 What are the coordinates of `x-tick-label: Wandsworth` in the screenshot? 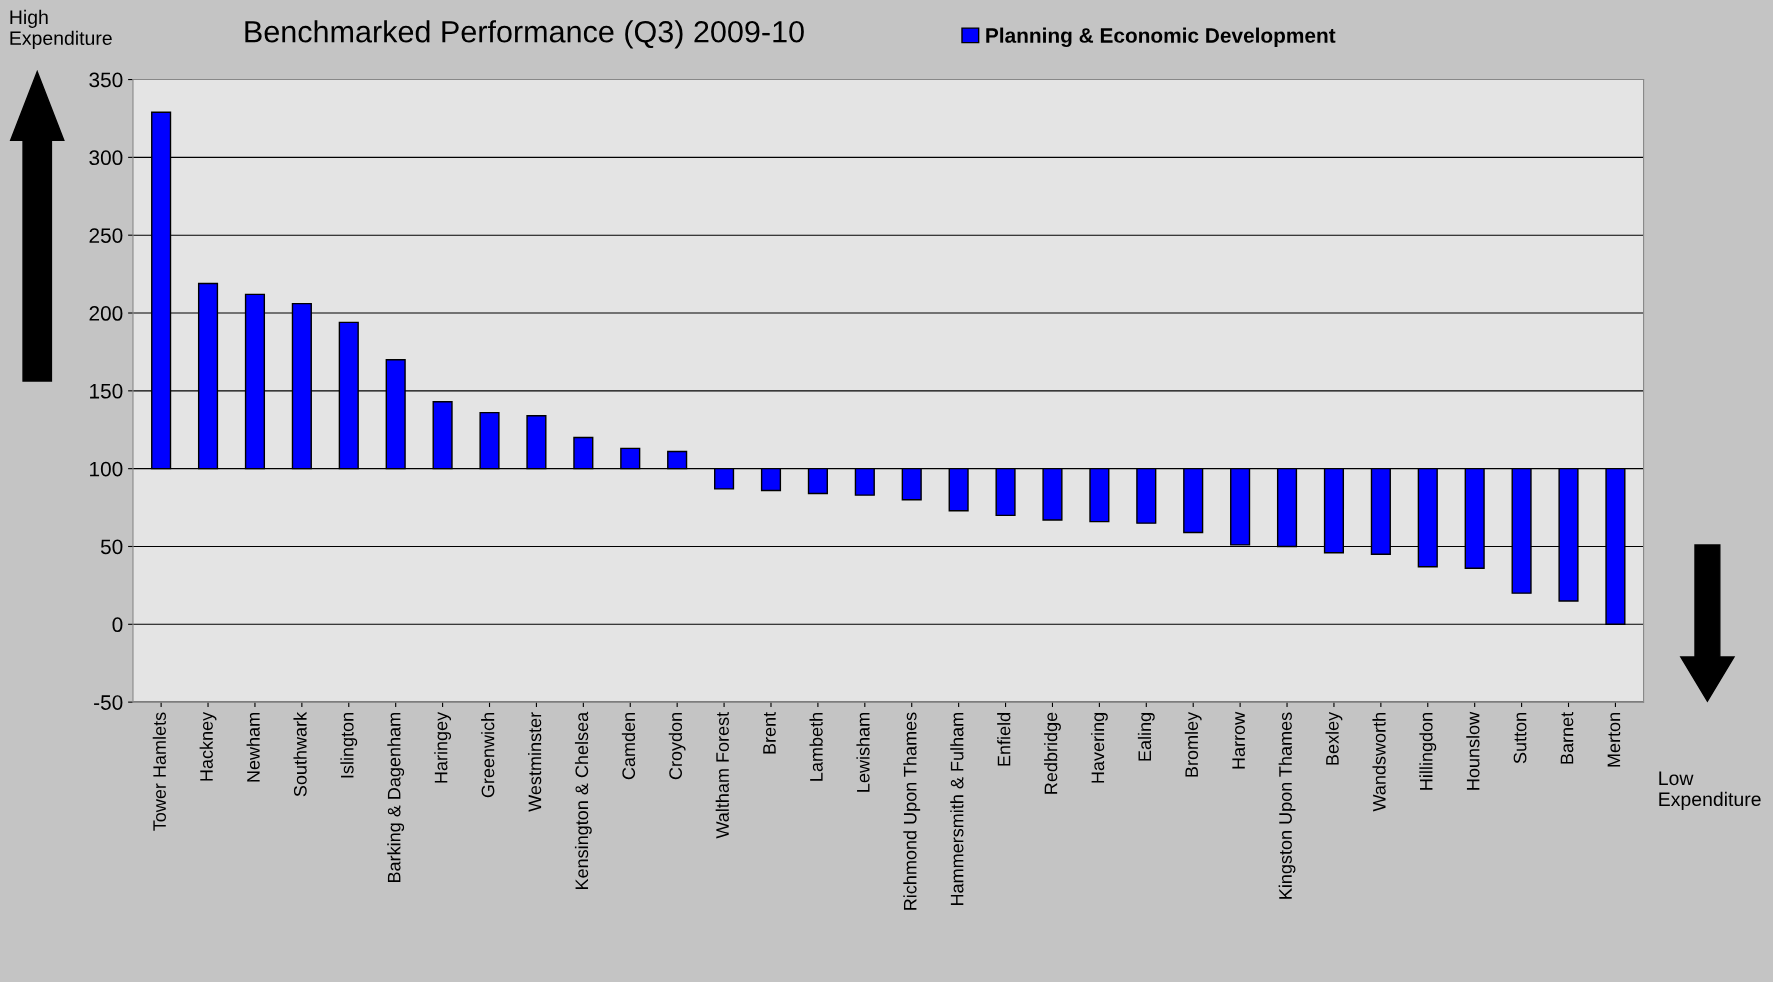 It's located at (1379, 762).